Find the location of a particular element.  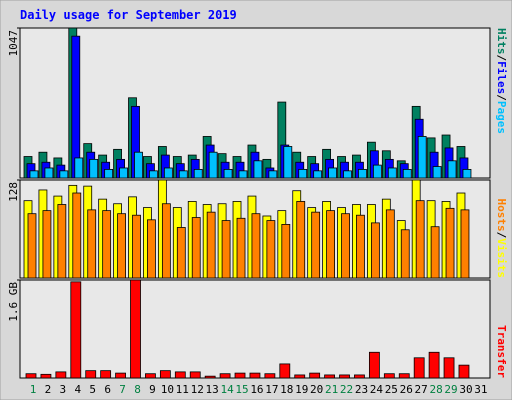

x-tick-label: 3 is located at coordinates (63, 389).